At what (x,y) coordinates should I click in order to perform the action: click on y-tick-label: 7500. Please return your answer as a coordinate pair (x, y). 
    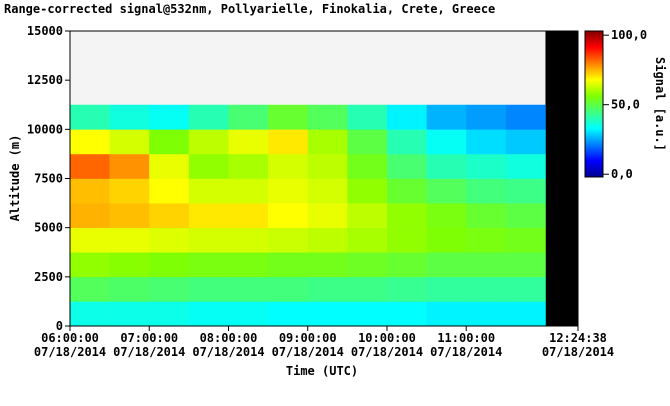
    Looking at the image, I should click on (48, 179).